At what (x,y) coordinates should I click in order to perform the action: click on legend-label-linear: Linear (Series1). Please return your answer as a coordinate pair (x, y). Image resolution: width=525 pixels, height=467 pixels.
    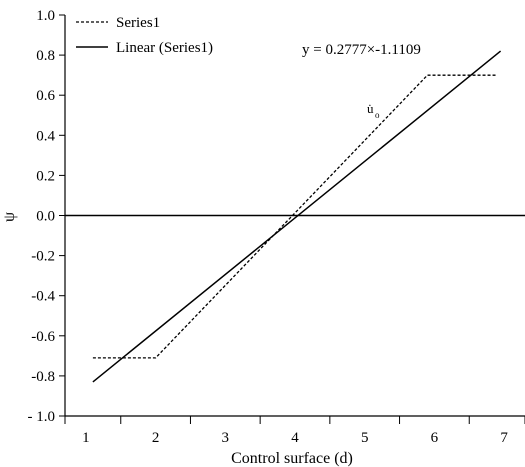
    Looking at the image, I should click on (164, 48).